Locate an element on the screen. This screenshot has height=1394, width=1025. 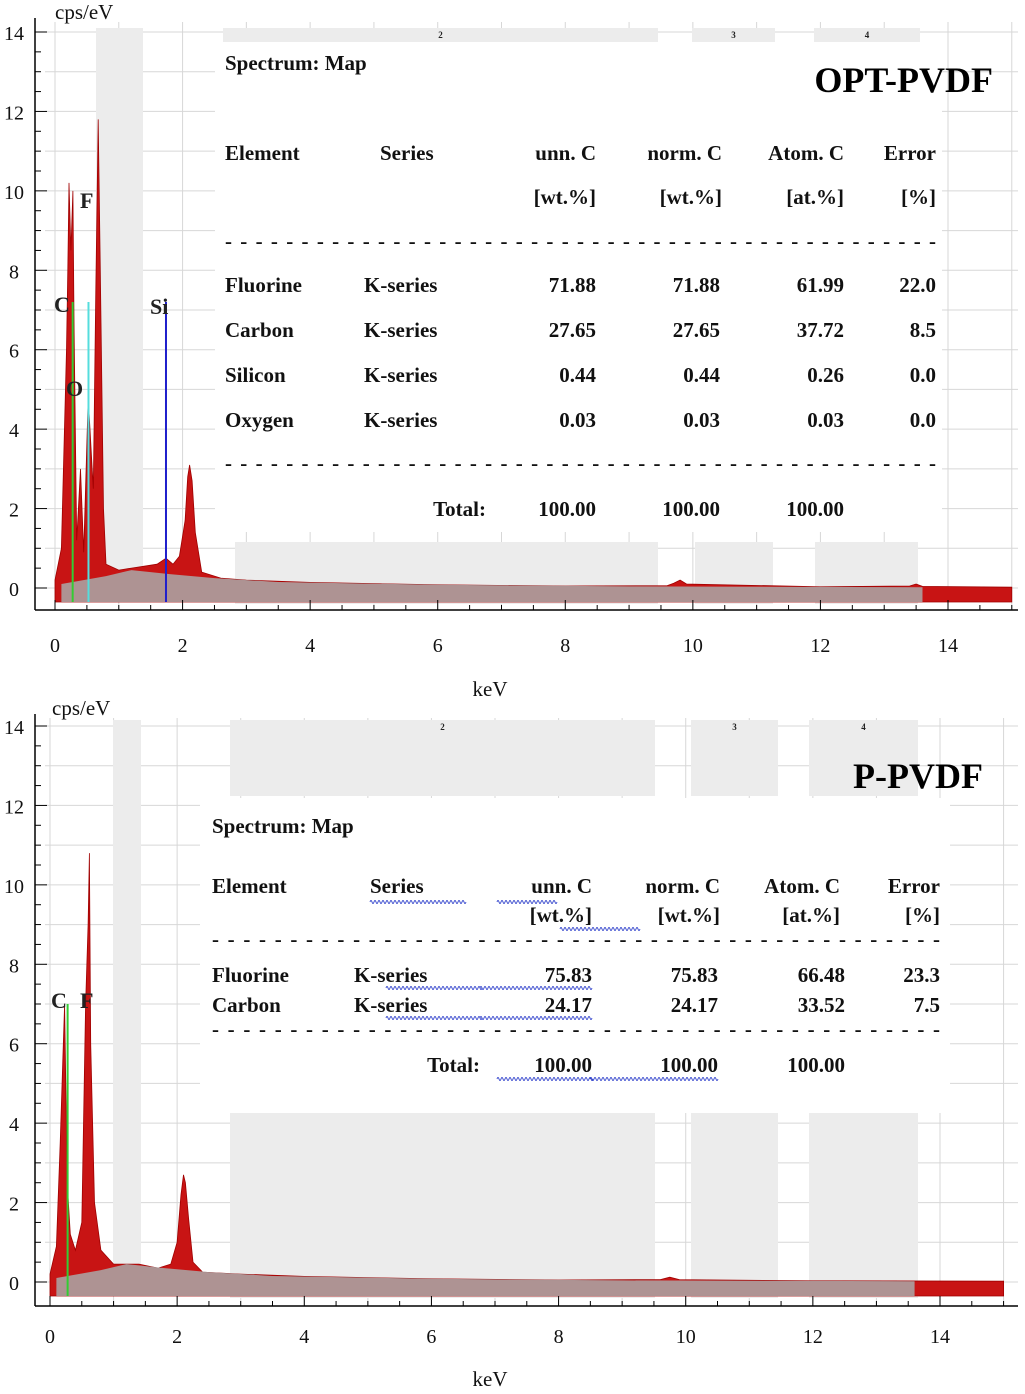
table-data-cell: 7.5 is located at coordinates (927, 1005).